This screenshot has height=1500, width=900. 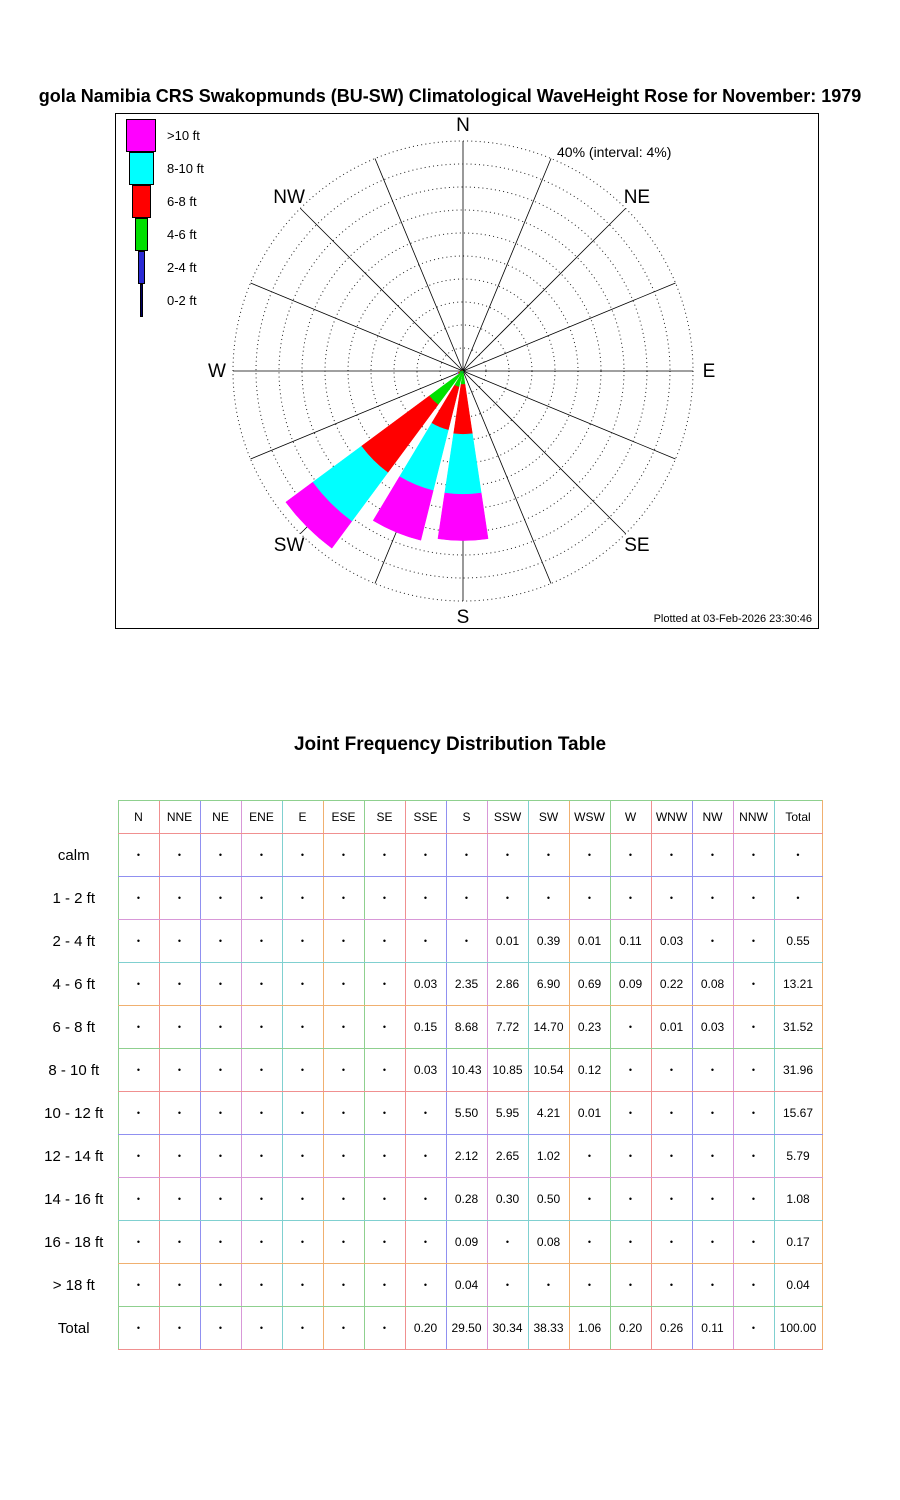 What do you see at coordinates (164, 168) in the screenshot?
I see `legend-item: 8-10 ft` at bounding box center [164, 168].